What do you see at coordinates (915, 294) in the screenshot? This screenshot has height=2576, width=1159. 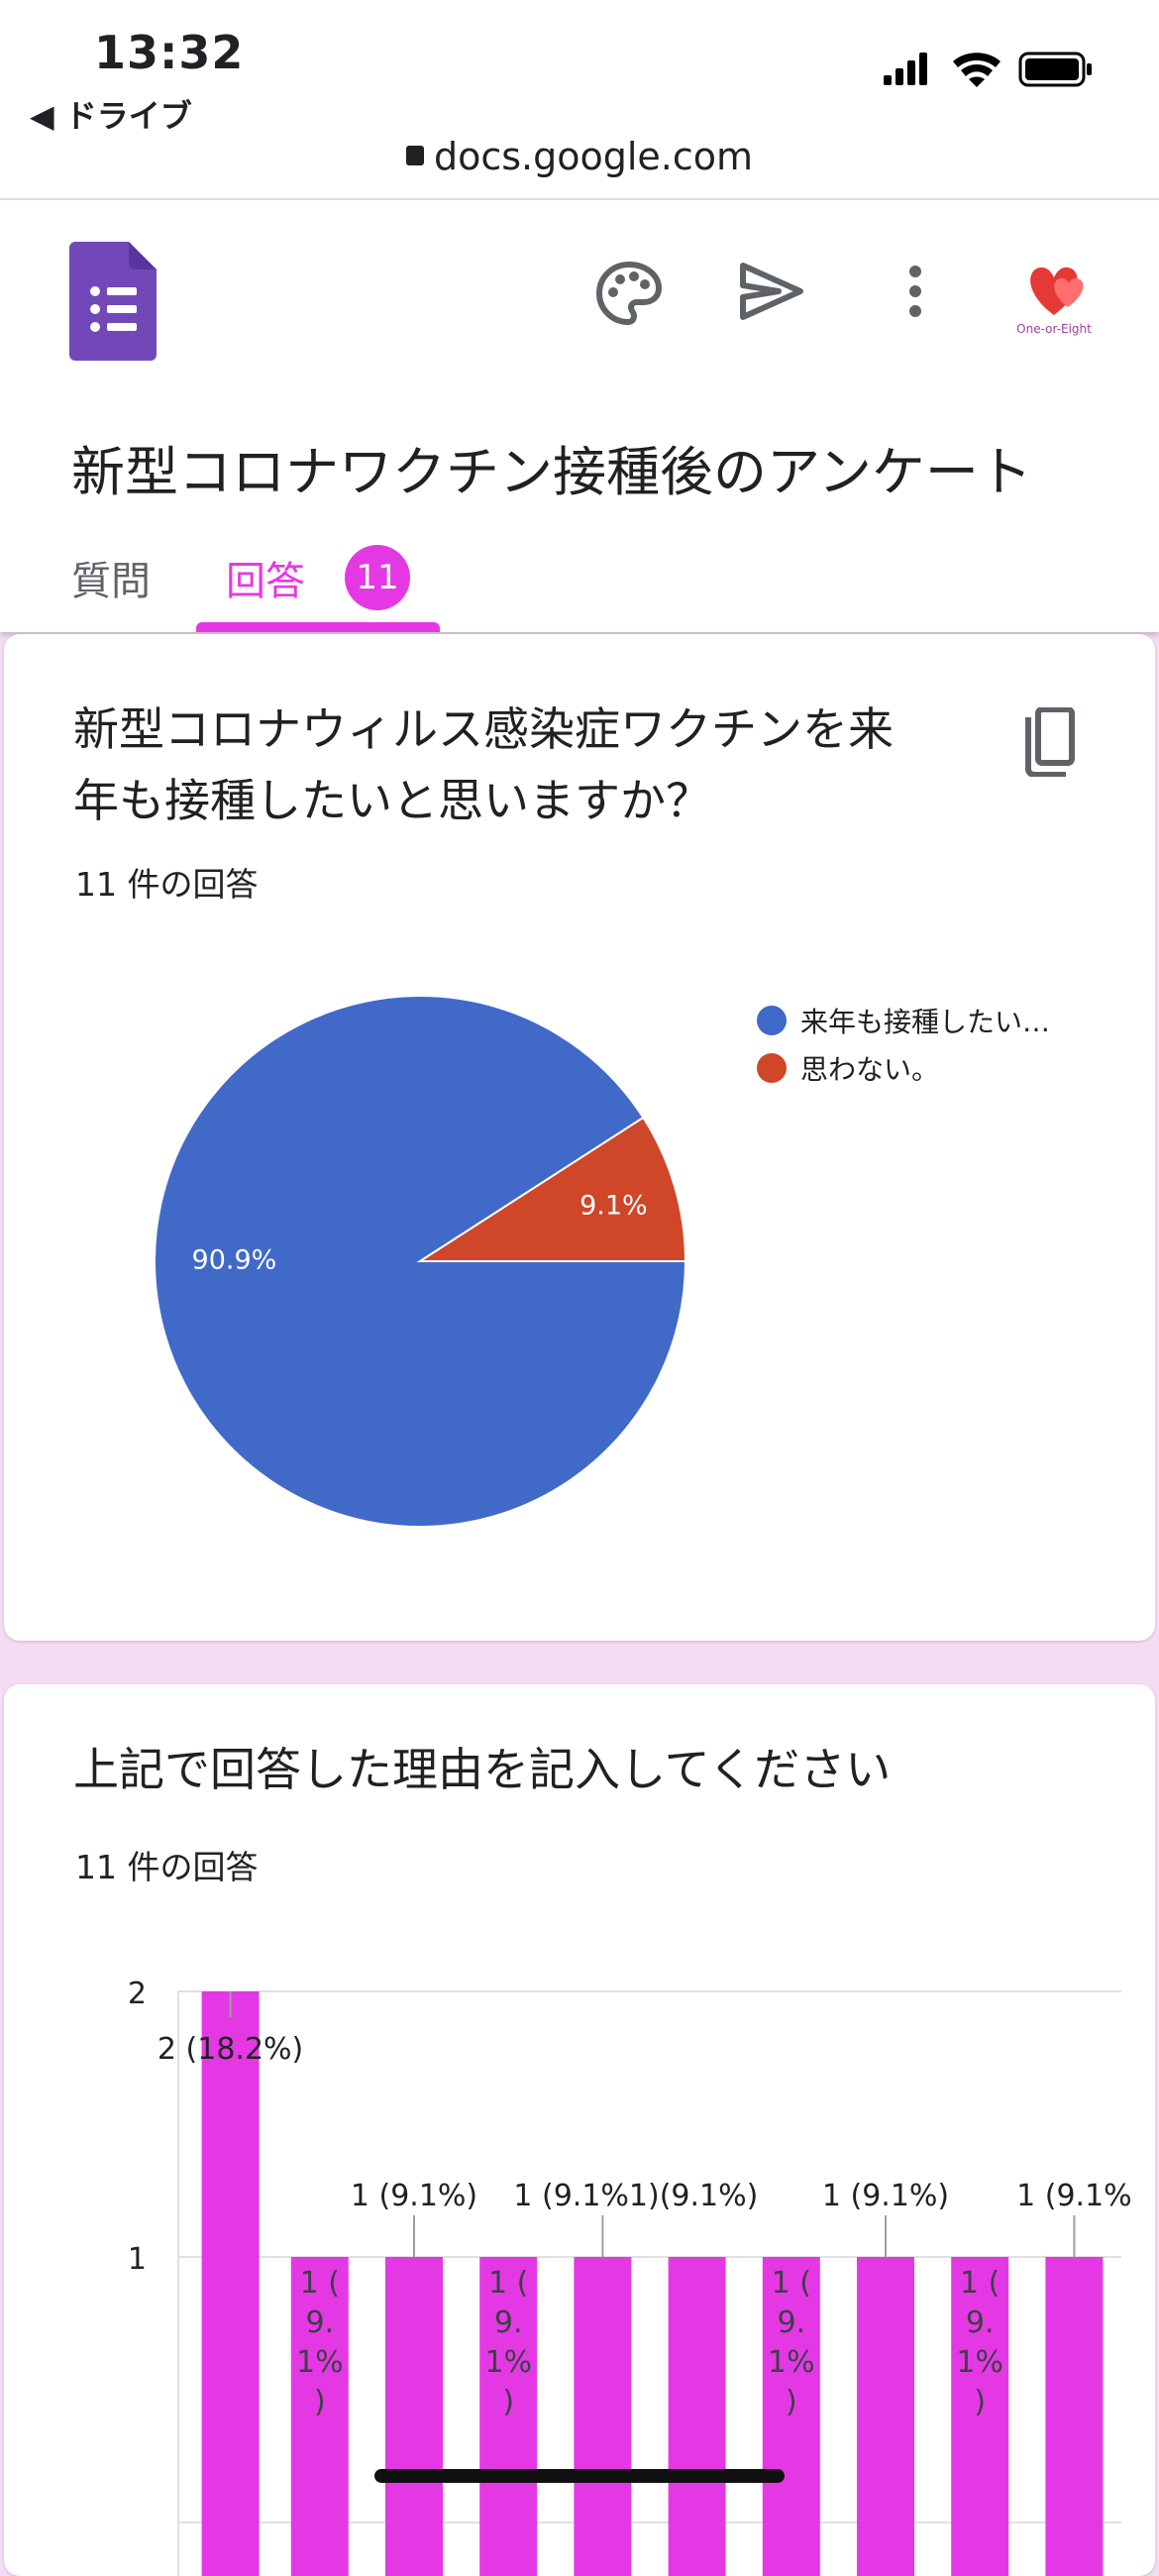 I see `more-vert-icon` at bounding box center [915, 294].